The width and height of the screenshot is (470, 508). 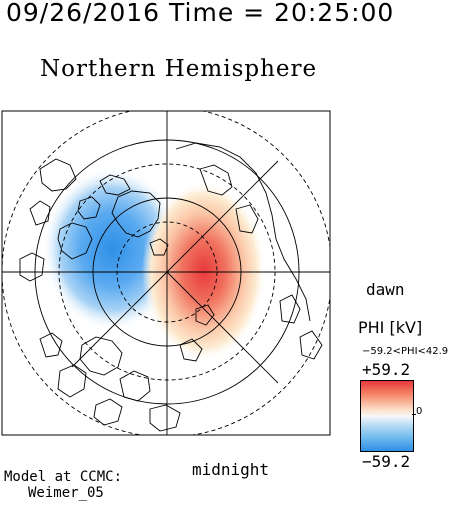 What do you see at coordinates (386, 369) in the screenshot?
I see `colorbar-max-label: +59.2` at bounding box center [386, 369].